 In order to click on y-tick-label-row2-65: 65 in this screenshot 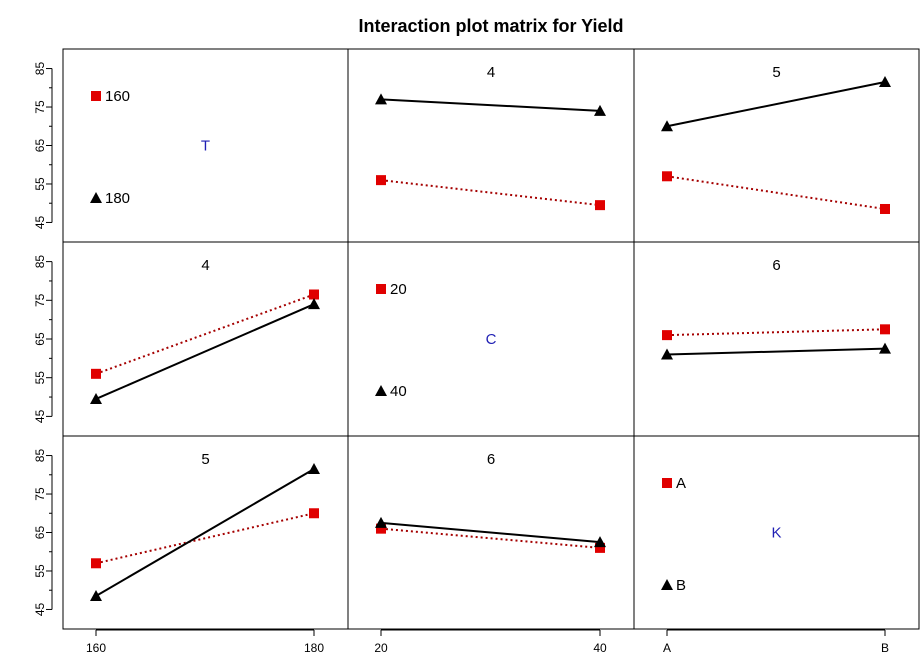, I will do `click(40, 533)`.